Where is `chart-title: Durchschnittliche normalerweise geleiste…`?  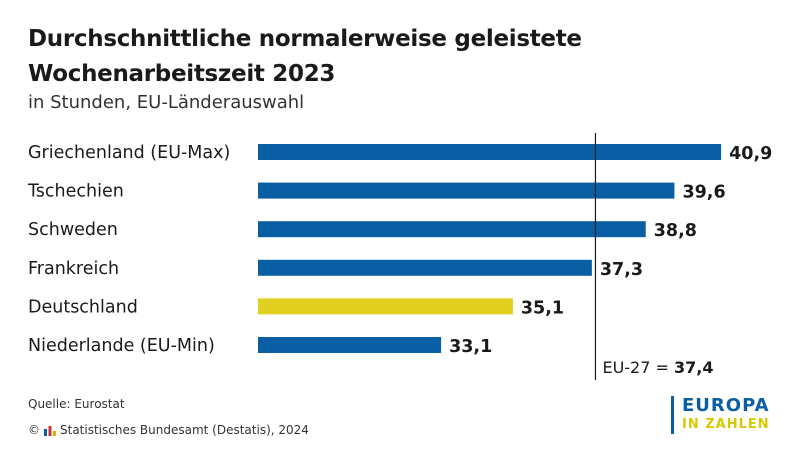
chart-title: Durchschnittliche normalerweise geleiste… is located at coordinates (305, 56).